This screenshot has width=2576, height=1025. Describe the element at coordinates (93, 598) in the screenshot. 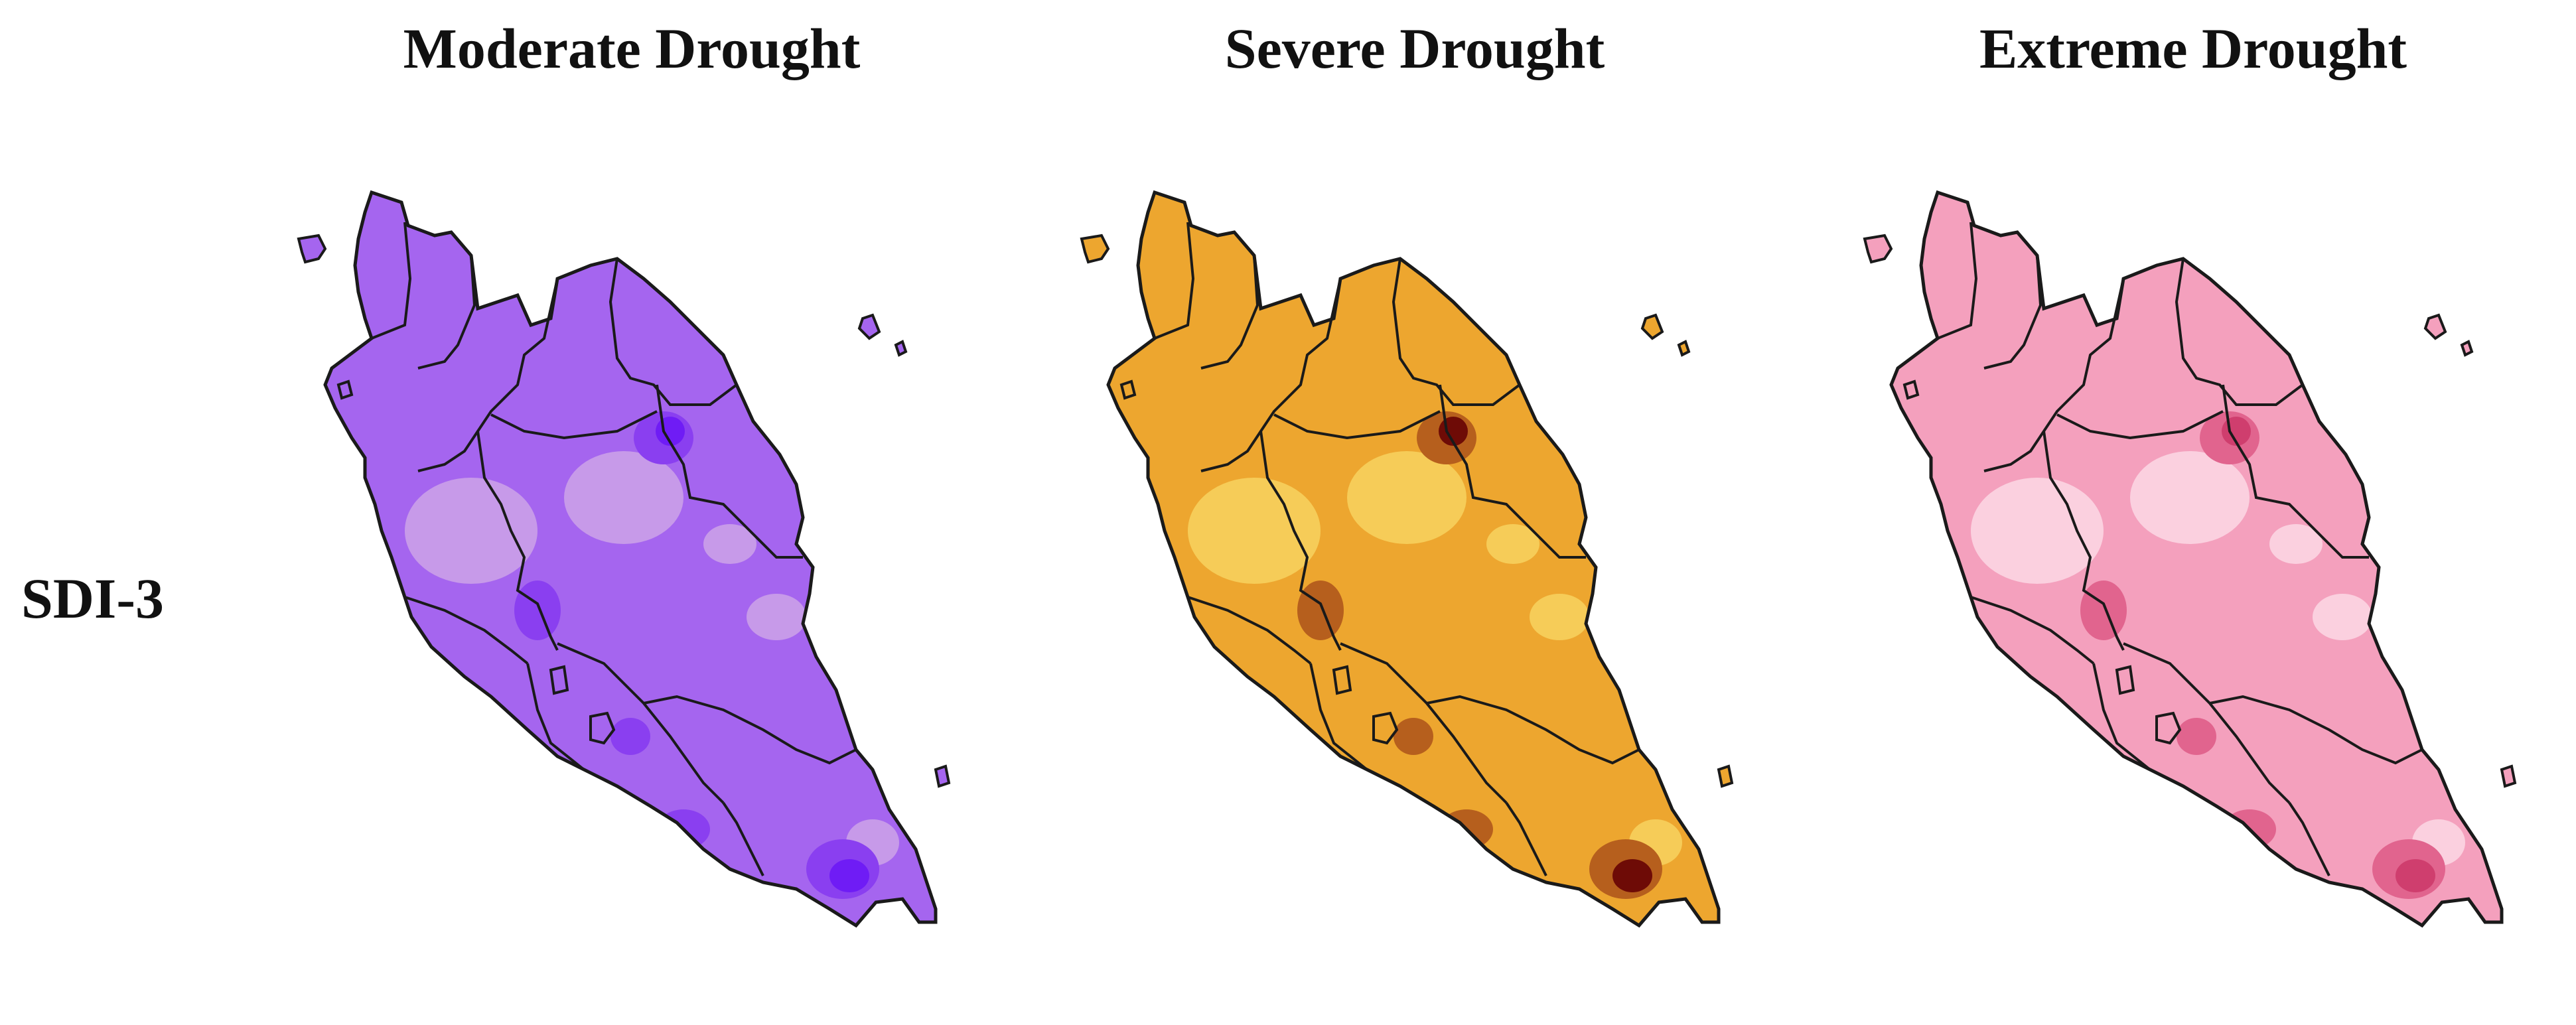

I see `row-label-sdi3: SDI-3` at that location.